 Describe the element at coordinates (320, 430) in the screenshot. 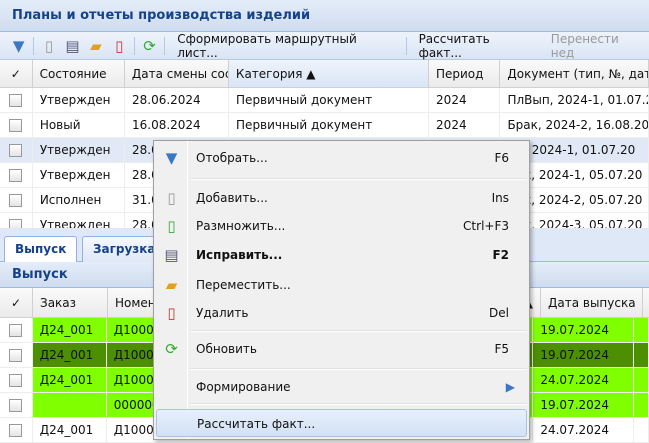

I see `cell-nomenclature: Д1000` at that location.